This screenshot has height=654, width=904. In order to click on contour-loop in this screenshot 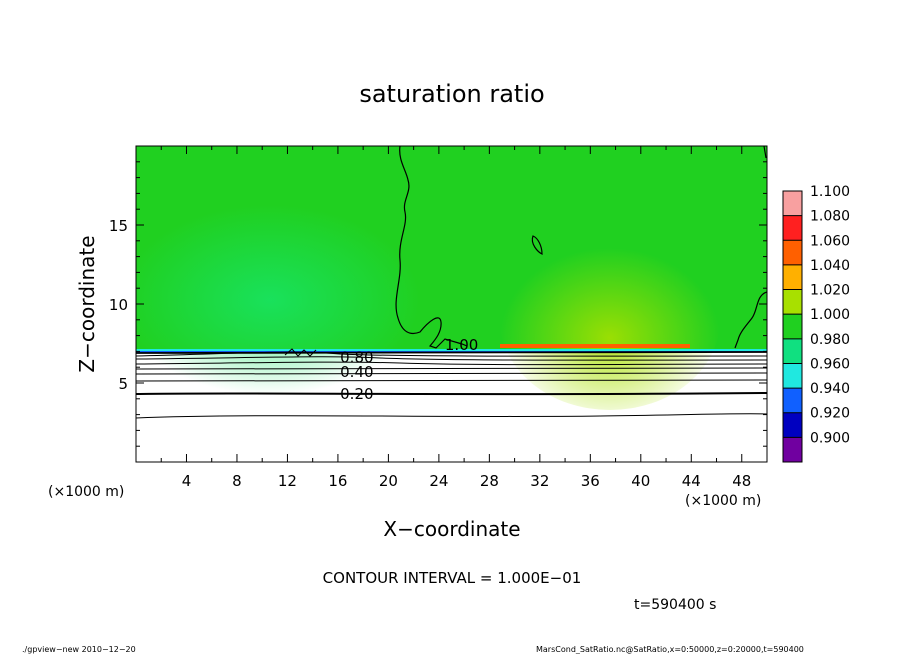, I will do `click(537, 245)`.